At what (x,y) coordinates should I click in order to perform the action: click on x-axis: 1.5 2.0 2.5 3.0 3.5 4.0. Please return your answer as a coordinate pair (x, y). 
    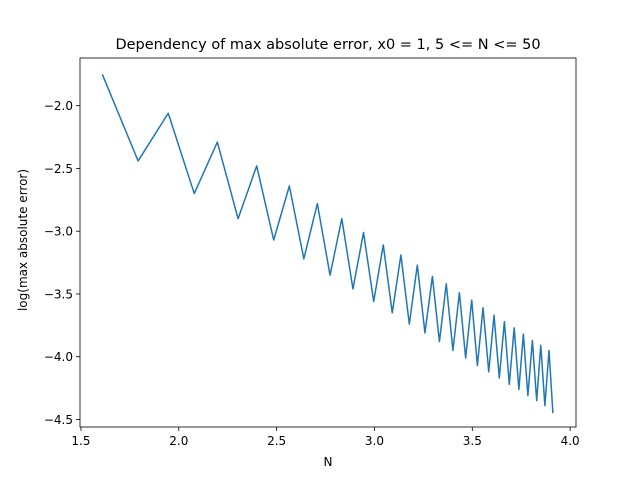
    Looking at the image, I should click on (325, 437).